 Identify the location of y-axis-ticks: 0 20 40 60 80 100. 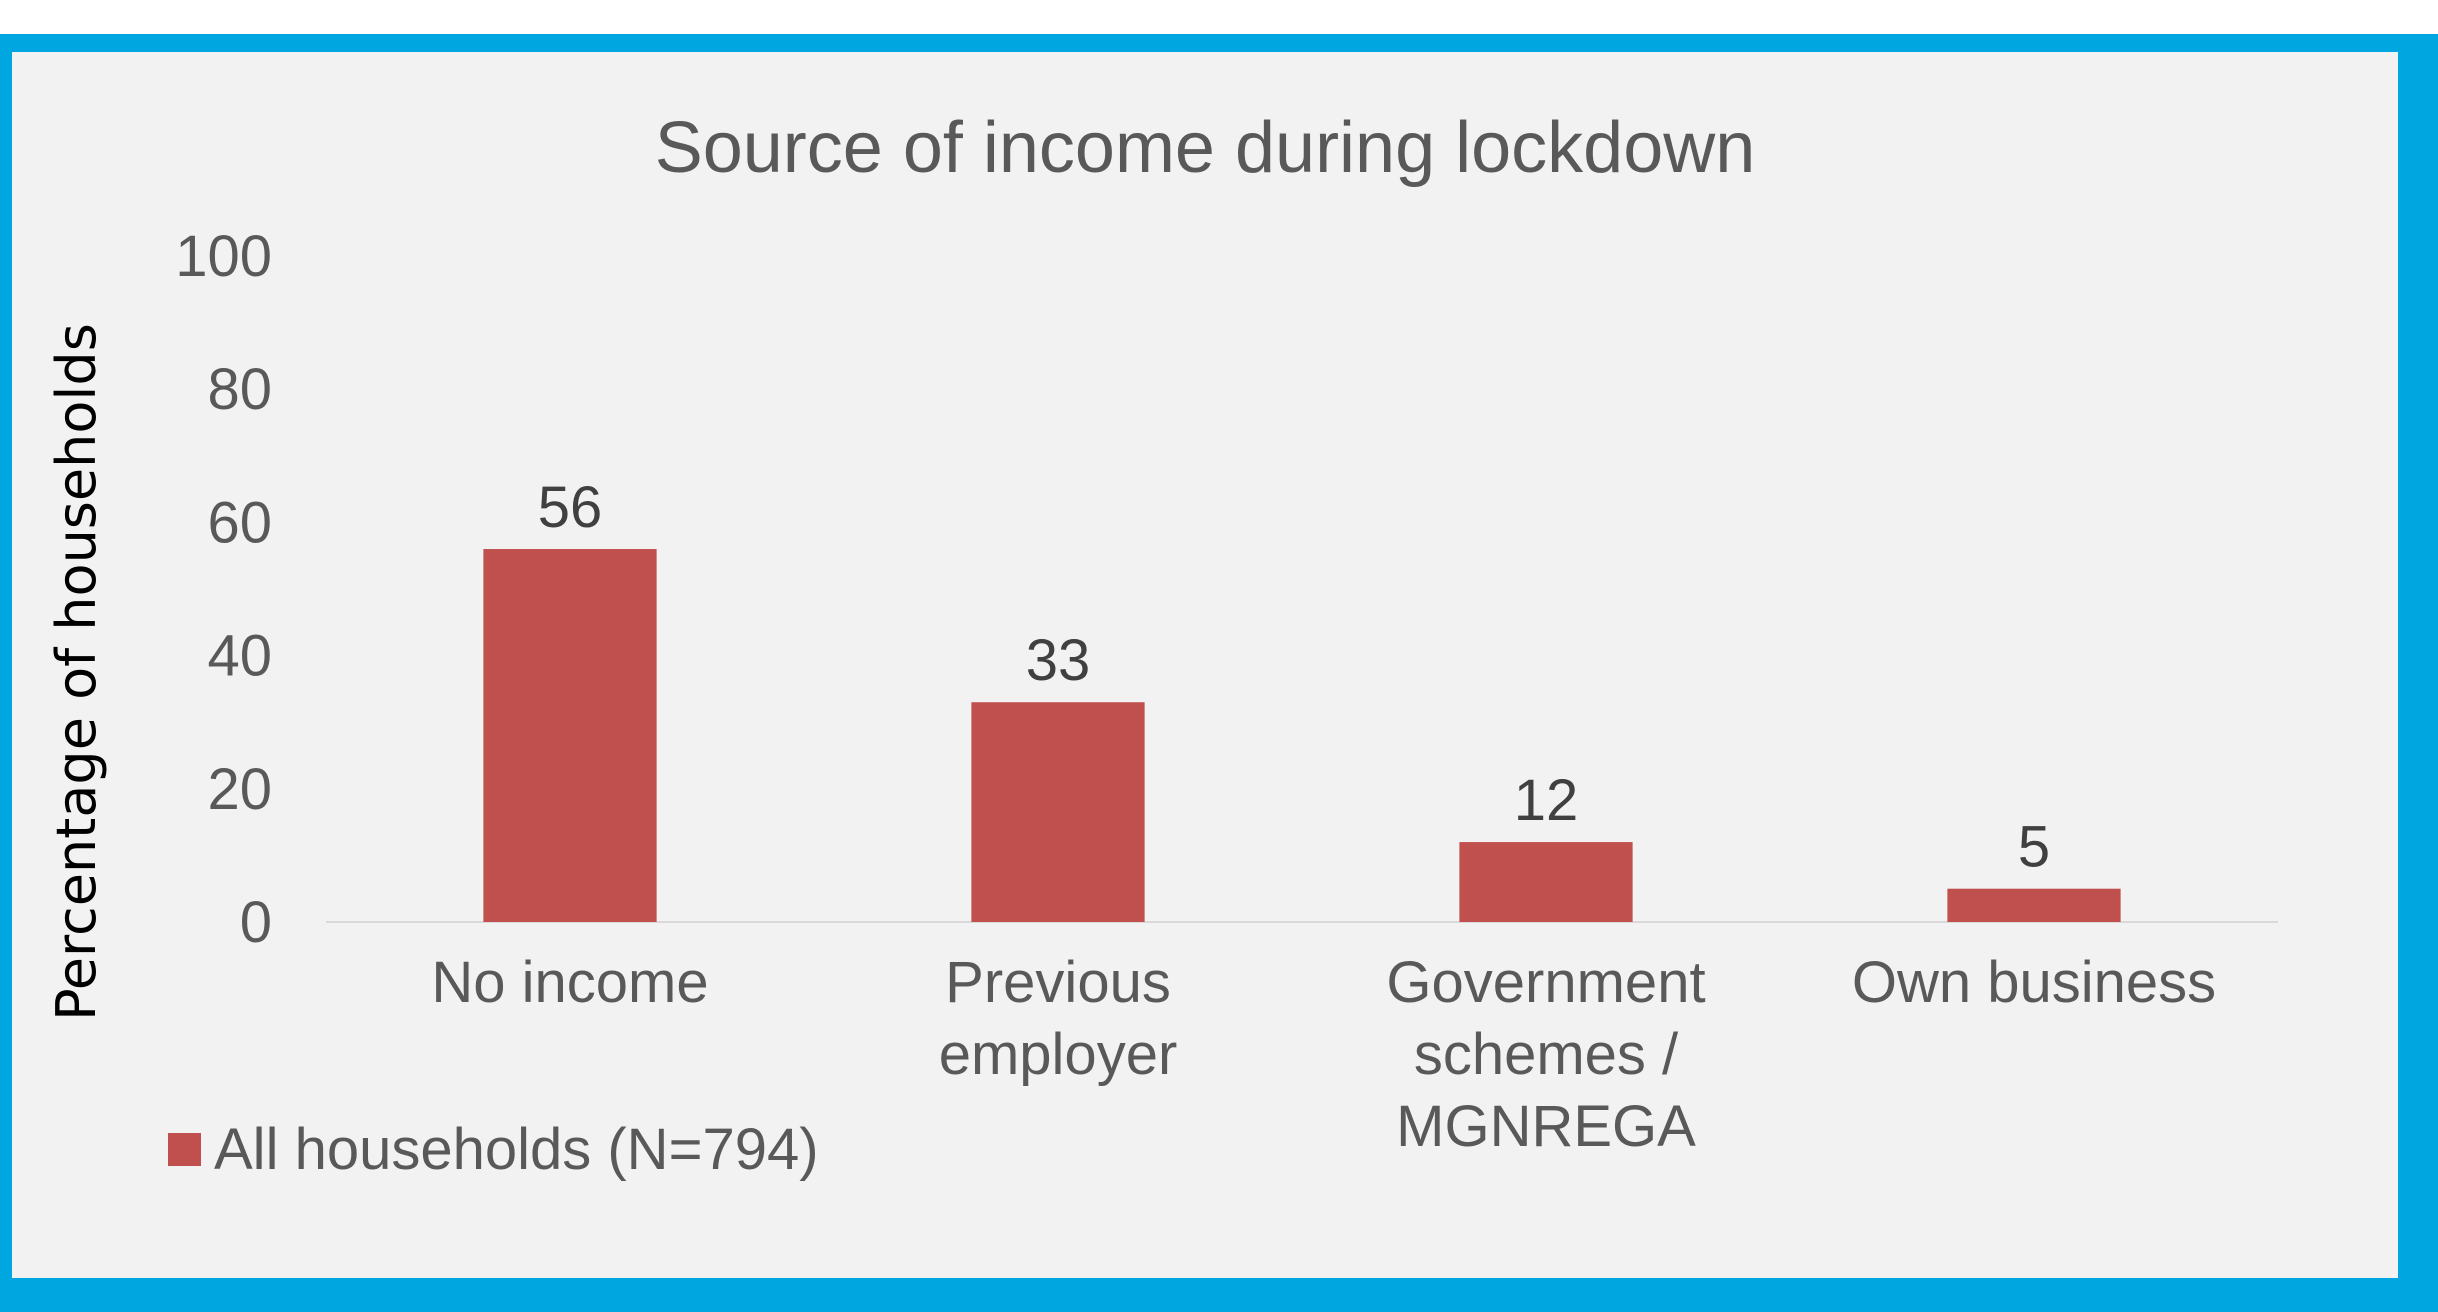
(223, 589).